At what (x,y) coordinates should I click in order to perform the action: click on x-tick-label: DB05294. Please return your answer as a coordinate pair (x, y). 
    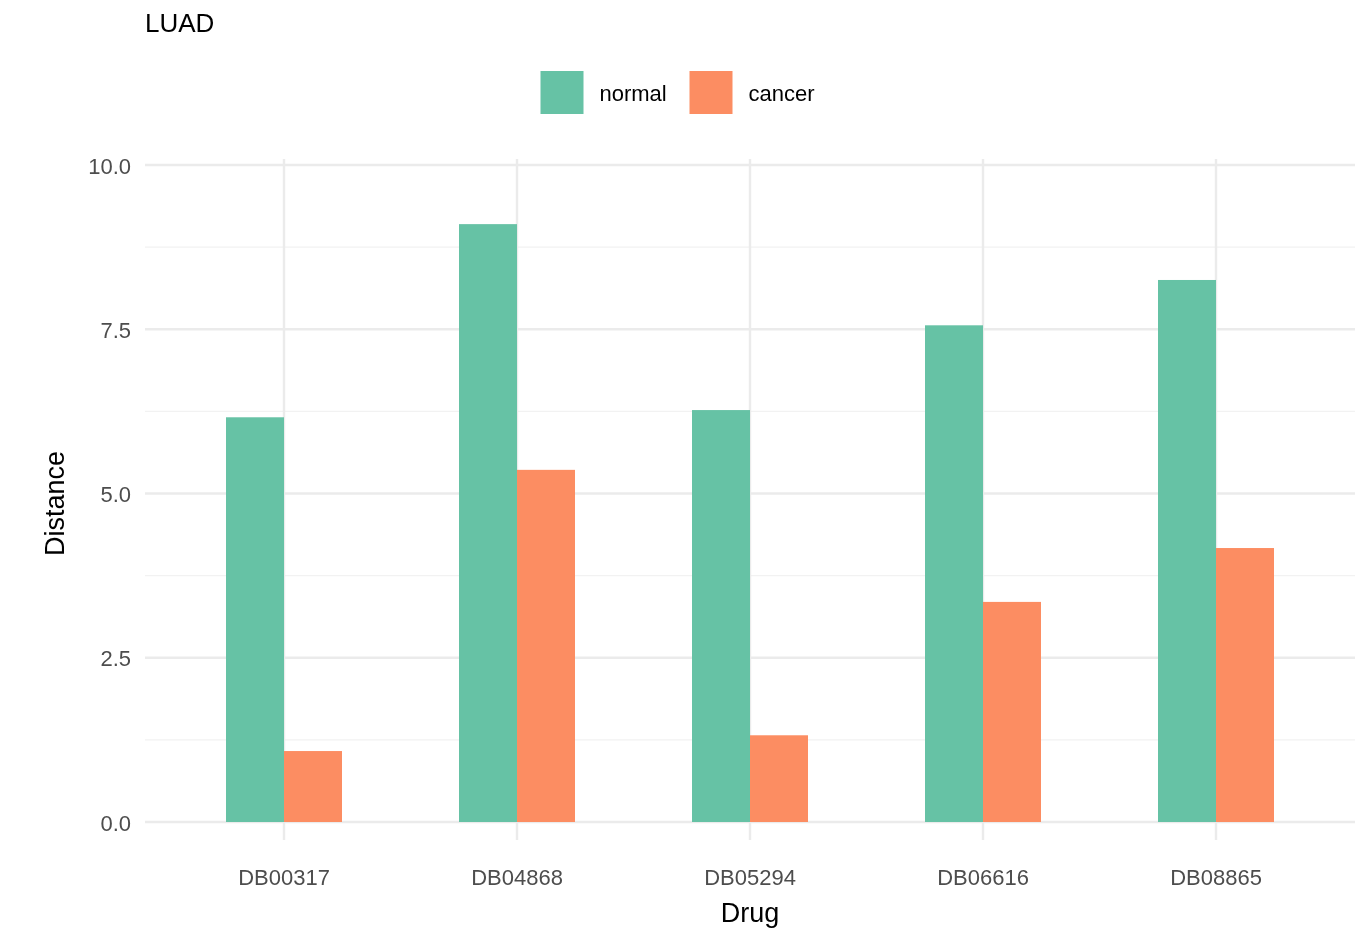
    Looking at the image, I should click on (750, 877).